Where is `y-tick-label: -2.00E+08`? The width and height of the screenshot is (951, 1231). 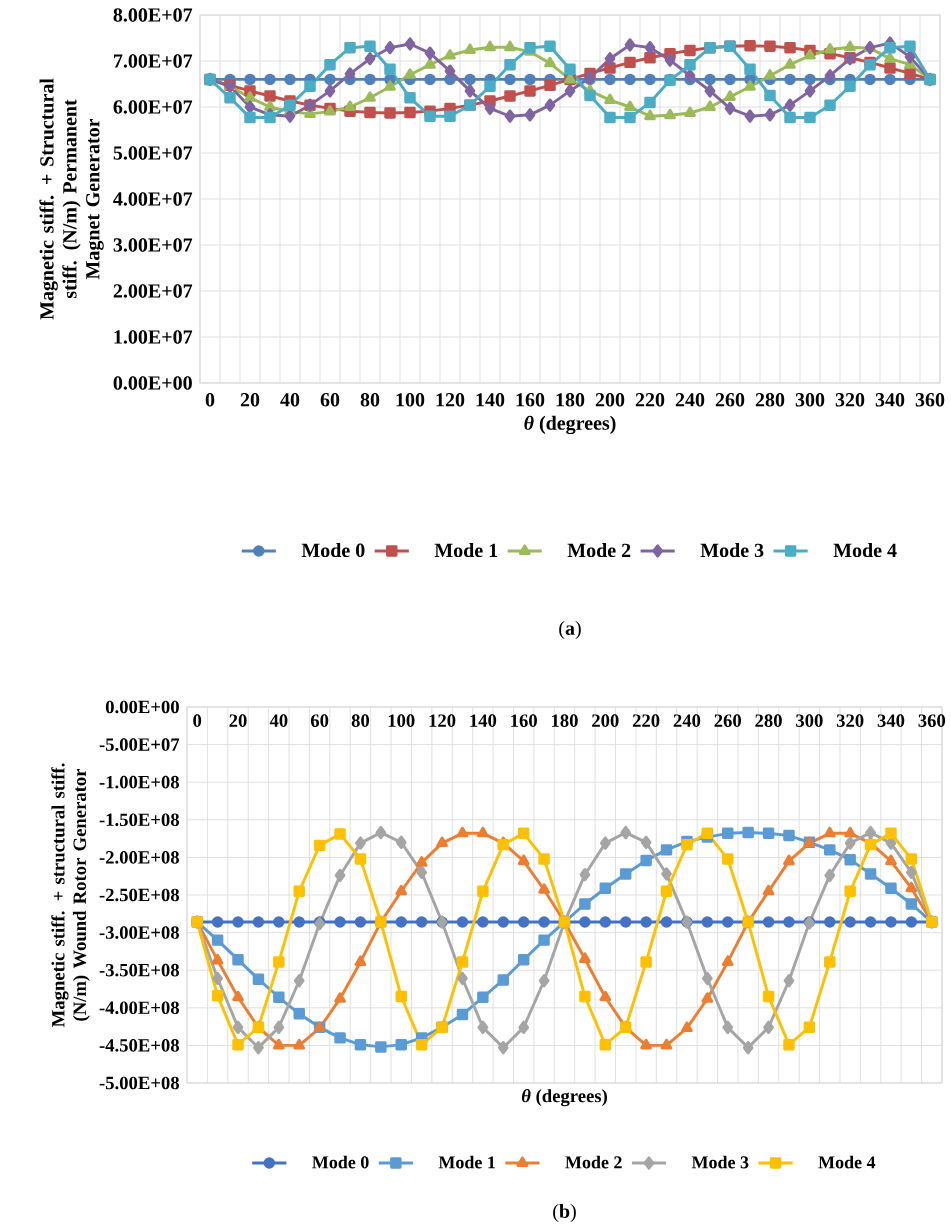 y-tick-label: -2.00E+08 is located at coordinates (139, 857).